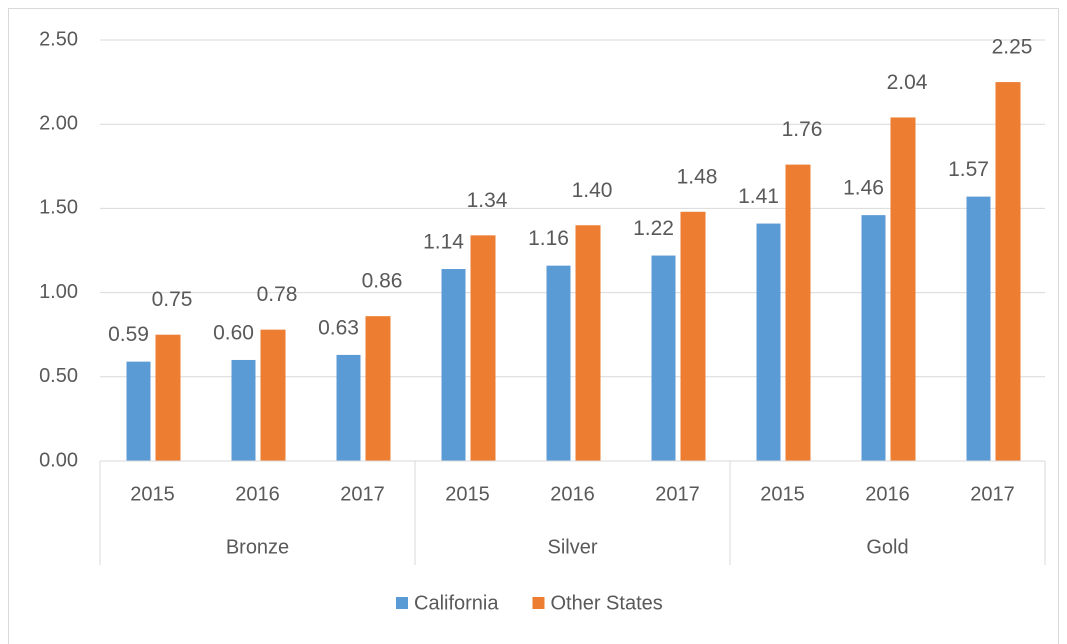  Describe the element at coordinates (572, 547) in the screenshot. I see `group-label: Silver` at that location.